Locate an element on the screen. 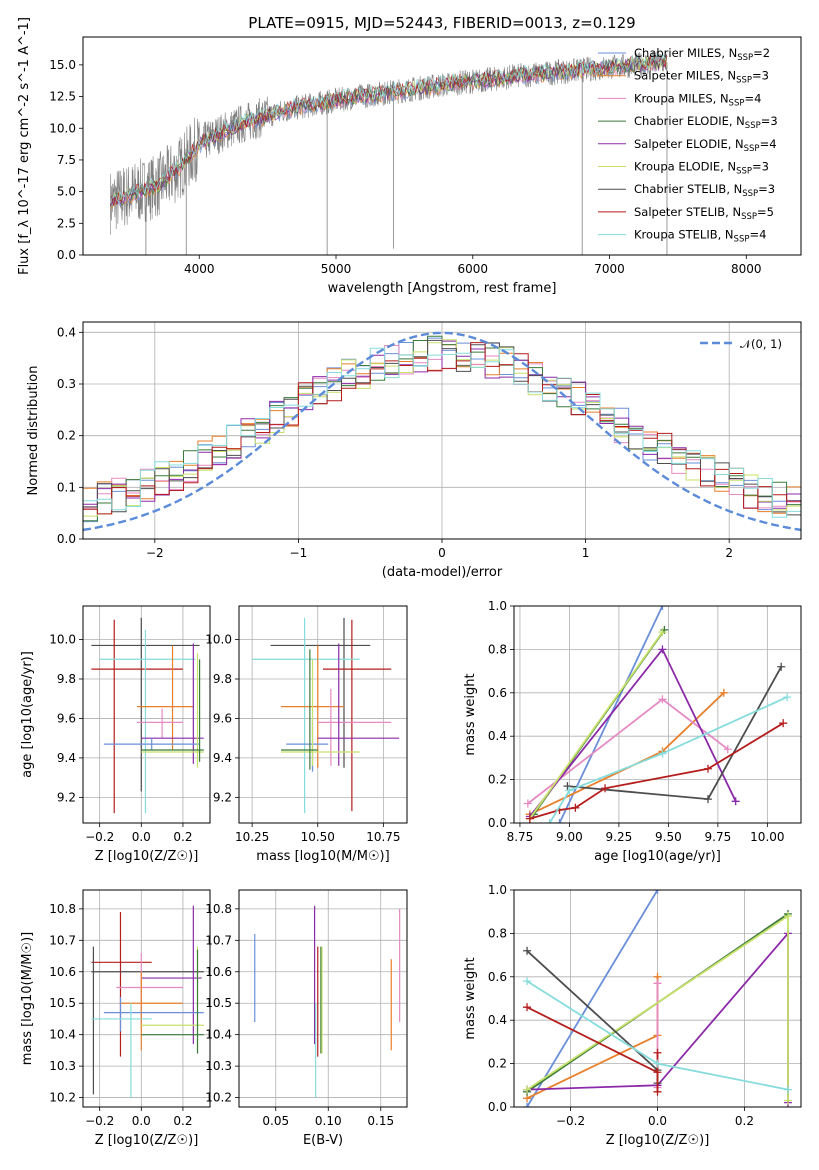 The width and height of the screenshot is (819, 1170). y-tick-label: 0.1 is located at coordinates (66, 487).